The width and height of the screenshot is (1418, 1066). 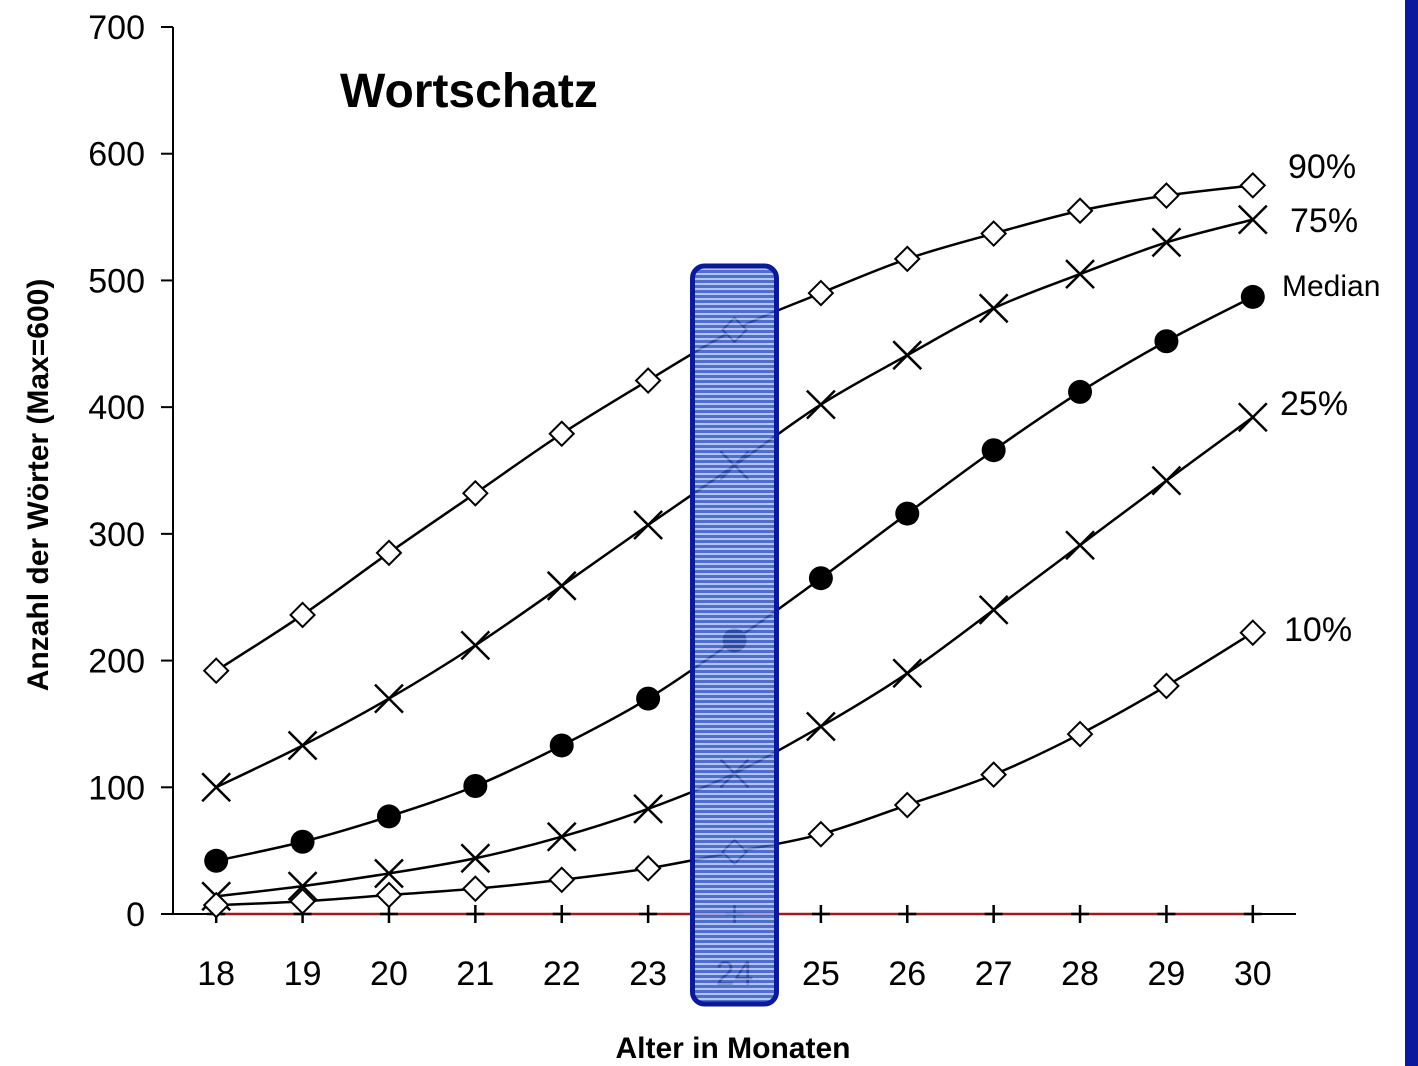 I want to click on y-tick-label: 200, so click(x=116, y=662).